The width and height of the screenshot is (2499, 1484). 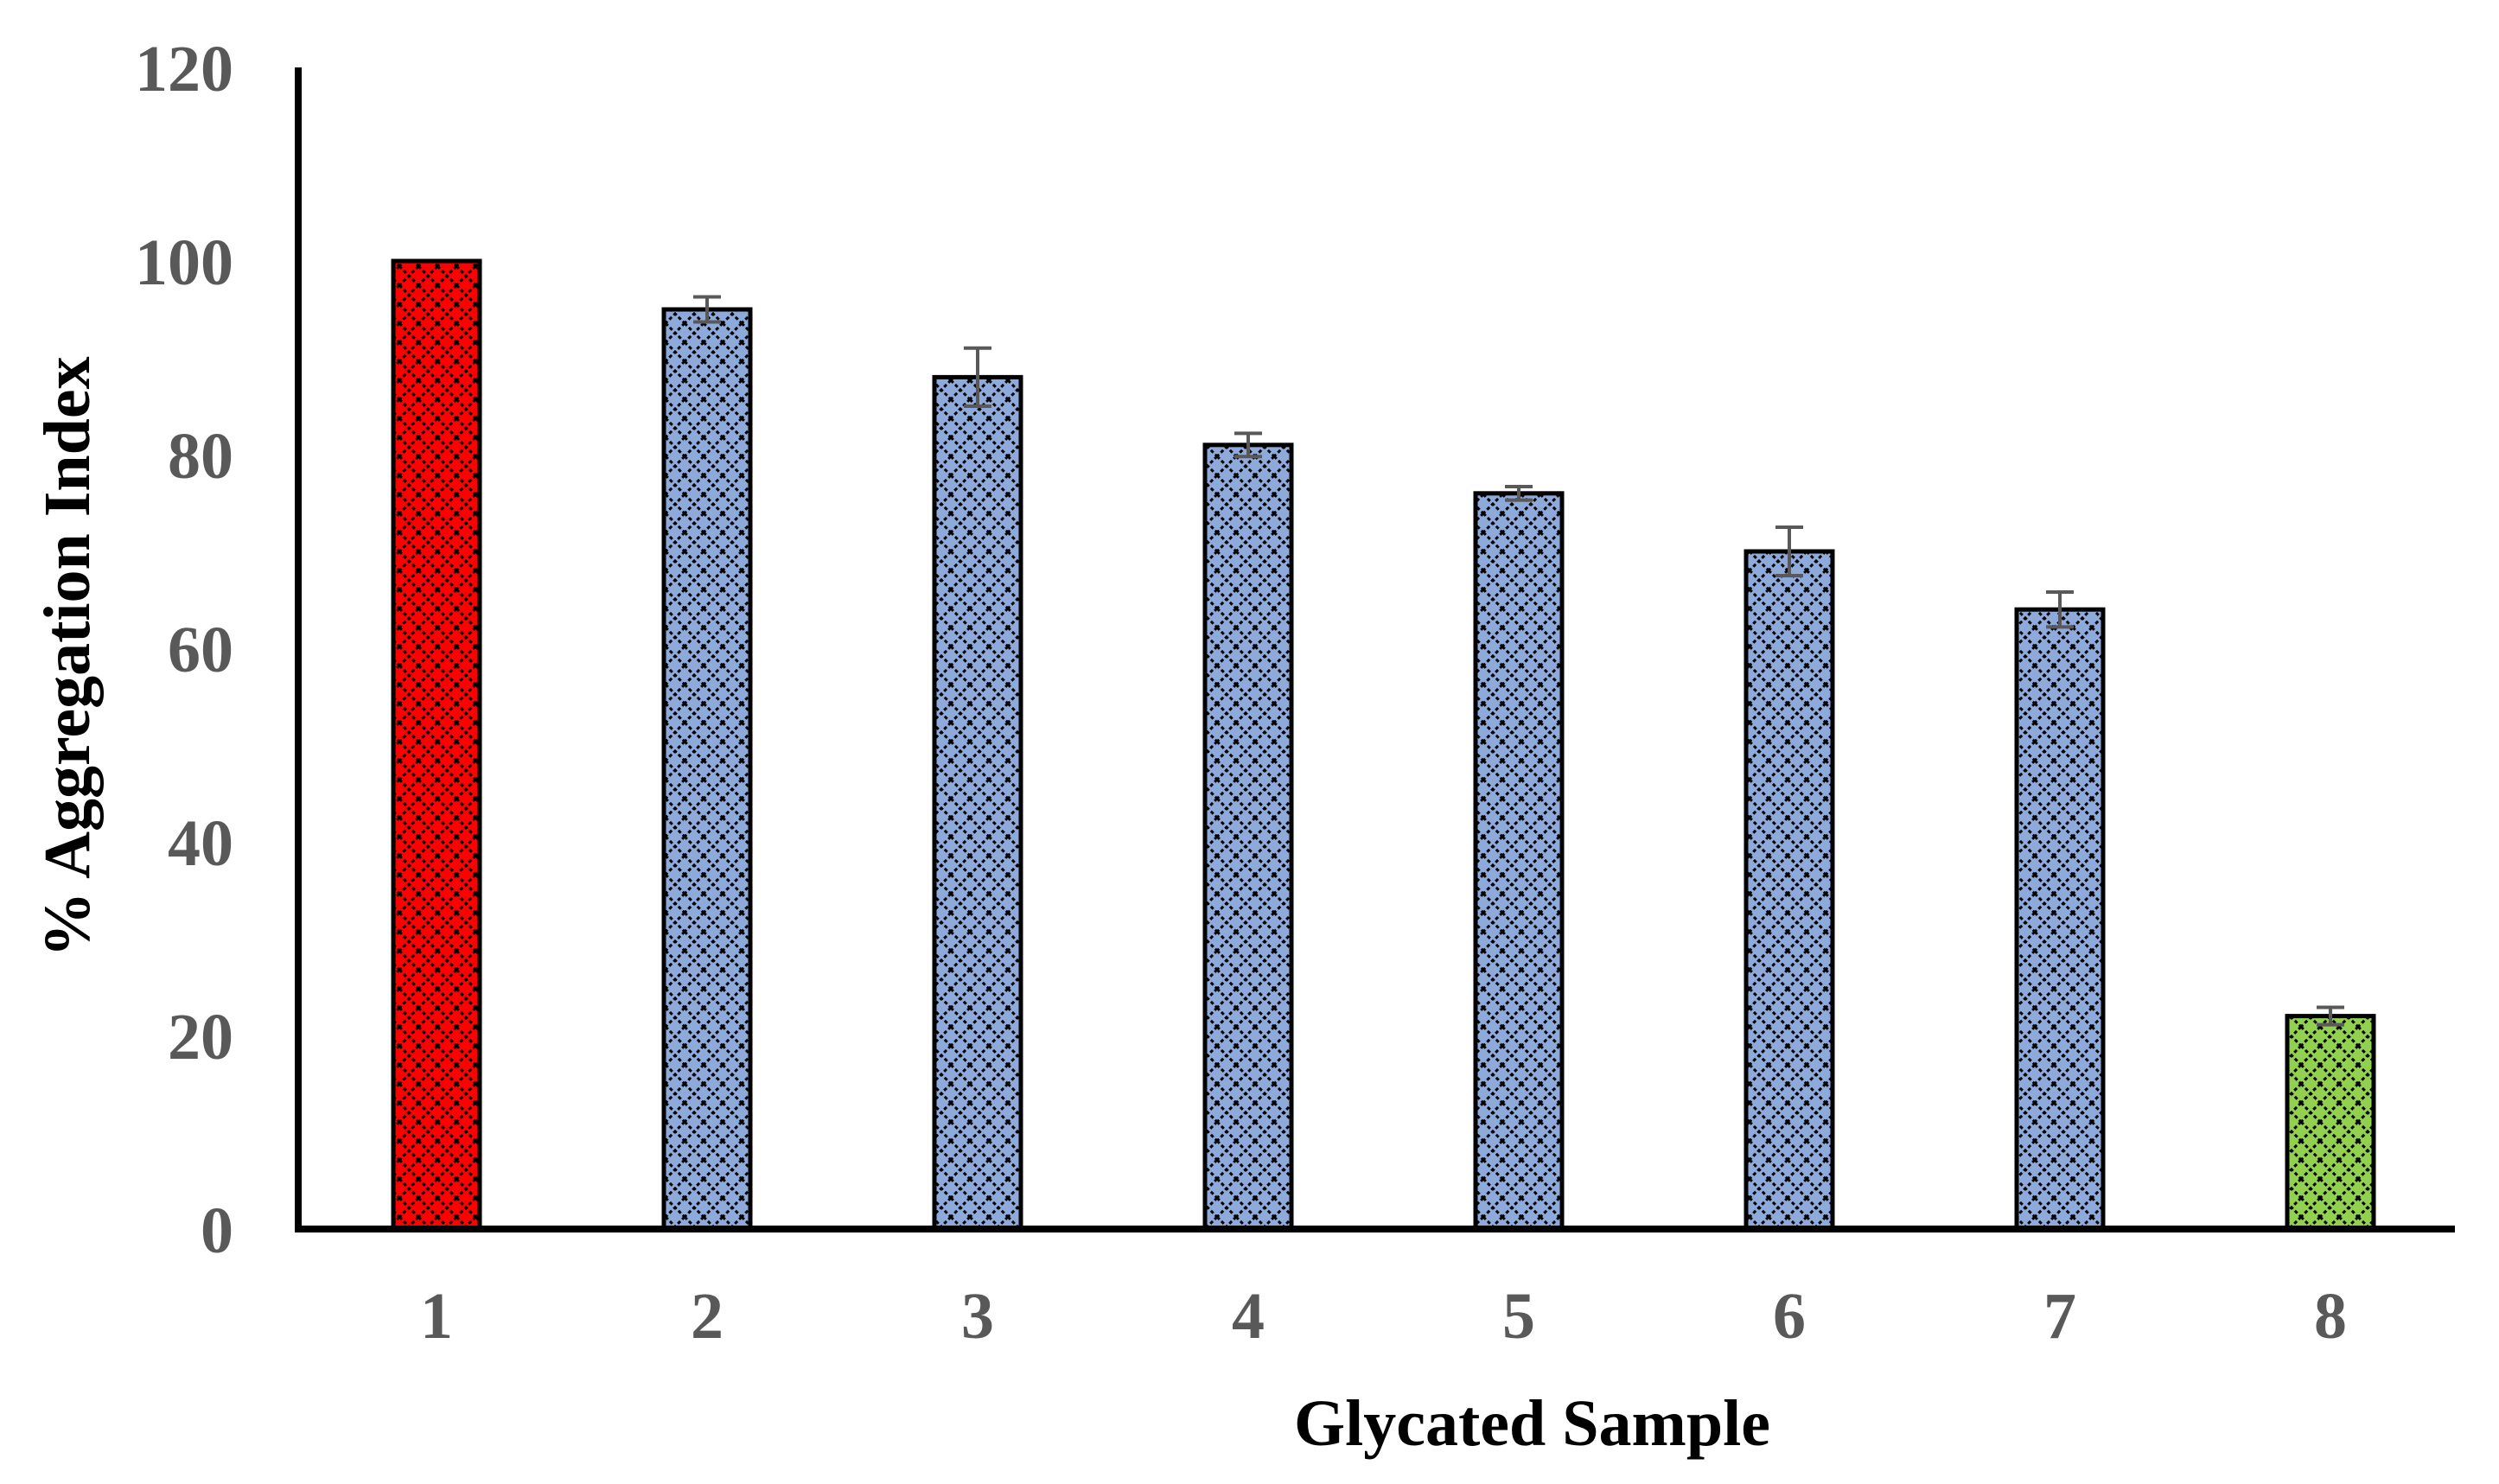 I want to click on x-tick-label: 8, so click(x=2331, y=1316).